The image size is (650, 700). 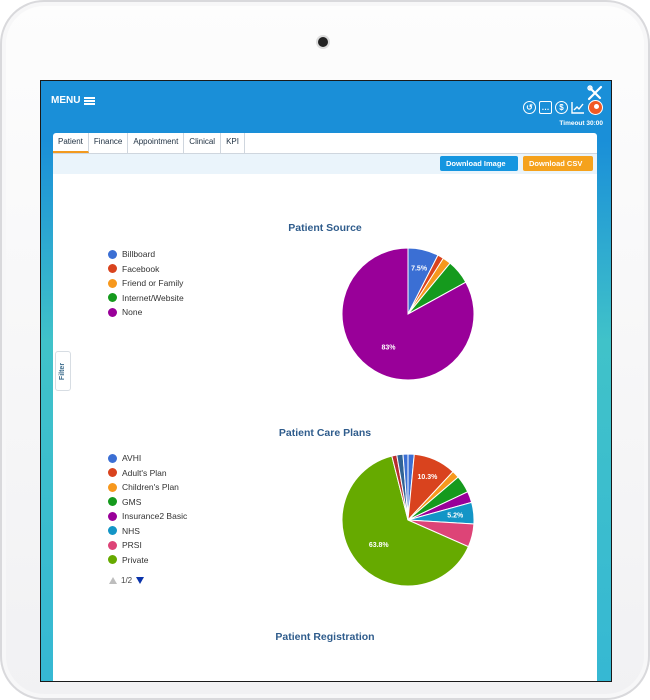 What do you see at coordinates (203, 143) in the screenshot?
I see `tab-clinical: Clinical` at bounding box center [203, 143].